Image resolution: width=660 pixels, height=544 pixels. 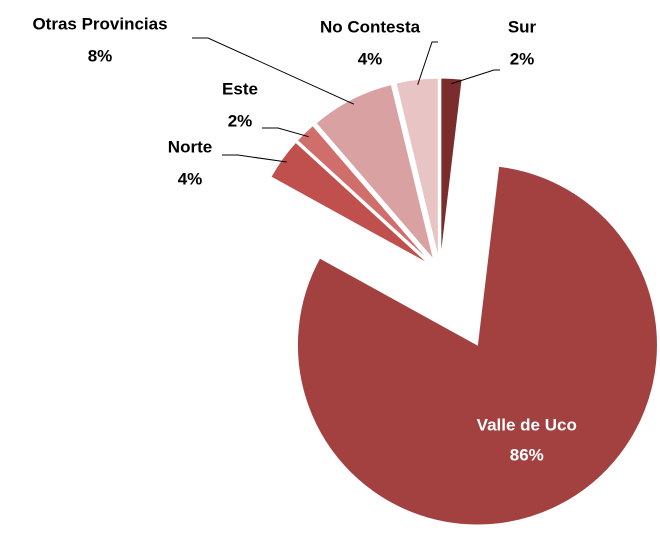 What do you see at coordinates (527, 455) in the screenshot?
I see `slice-value-label: 86%` at bounding box center [527, 455].